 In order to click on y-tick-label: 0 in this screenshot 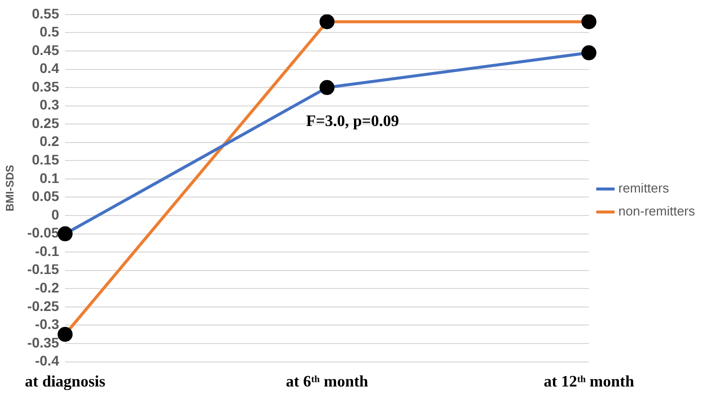, I will do `click(55, 214)`.